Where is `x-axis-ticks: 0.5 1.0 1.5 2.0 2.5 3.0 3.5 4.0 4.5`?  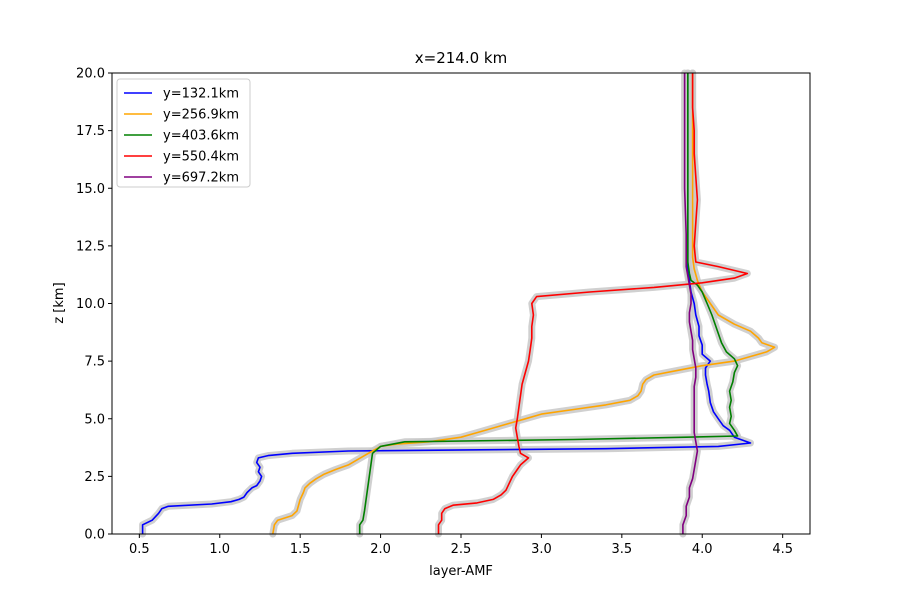 x-axis-ticks: 0.5 1.0 1.5 2.0 2.5 3.0 3.5 4.0 4.5 is located at coordinates (461, 545).